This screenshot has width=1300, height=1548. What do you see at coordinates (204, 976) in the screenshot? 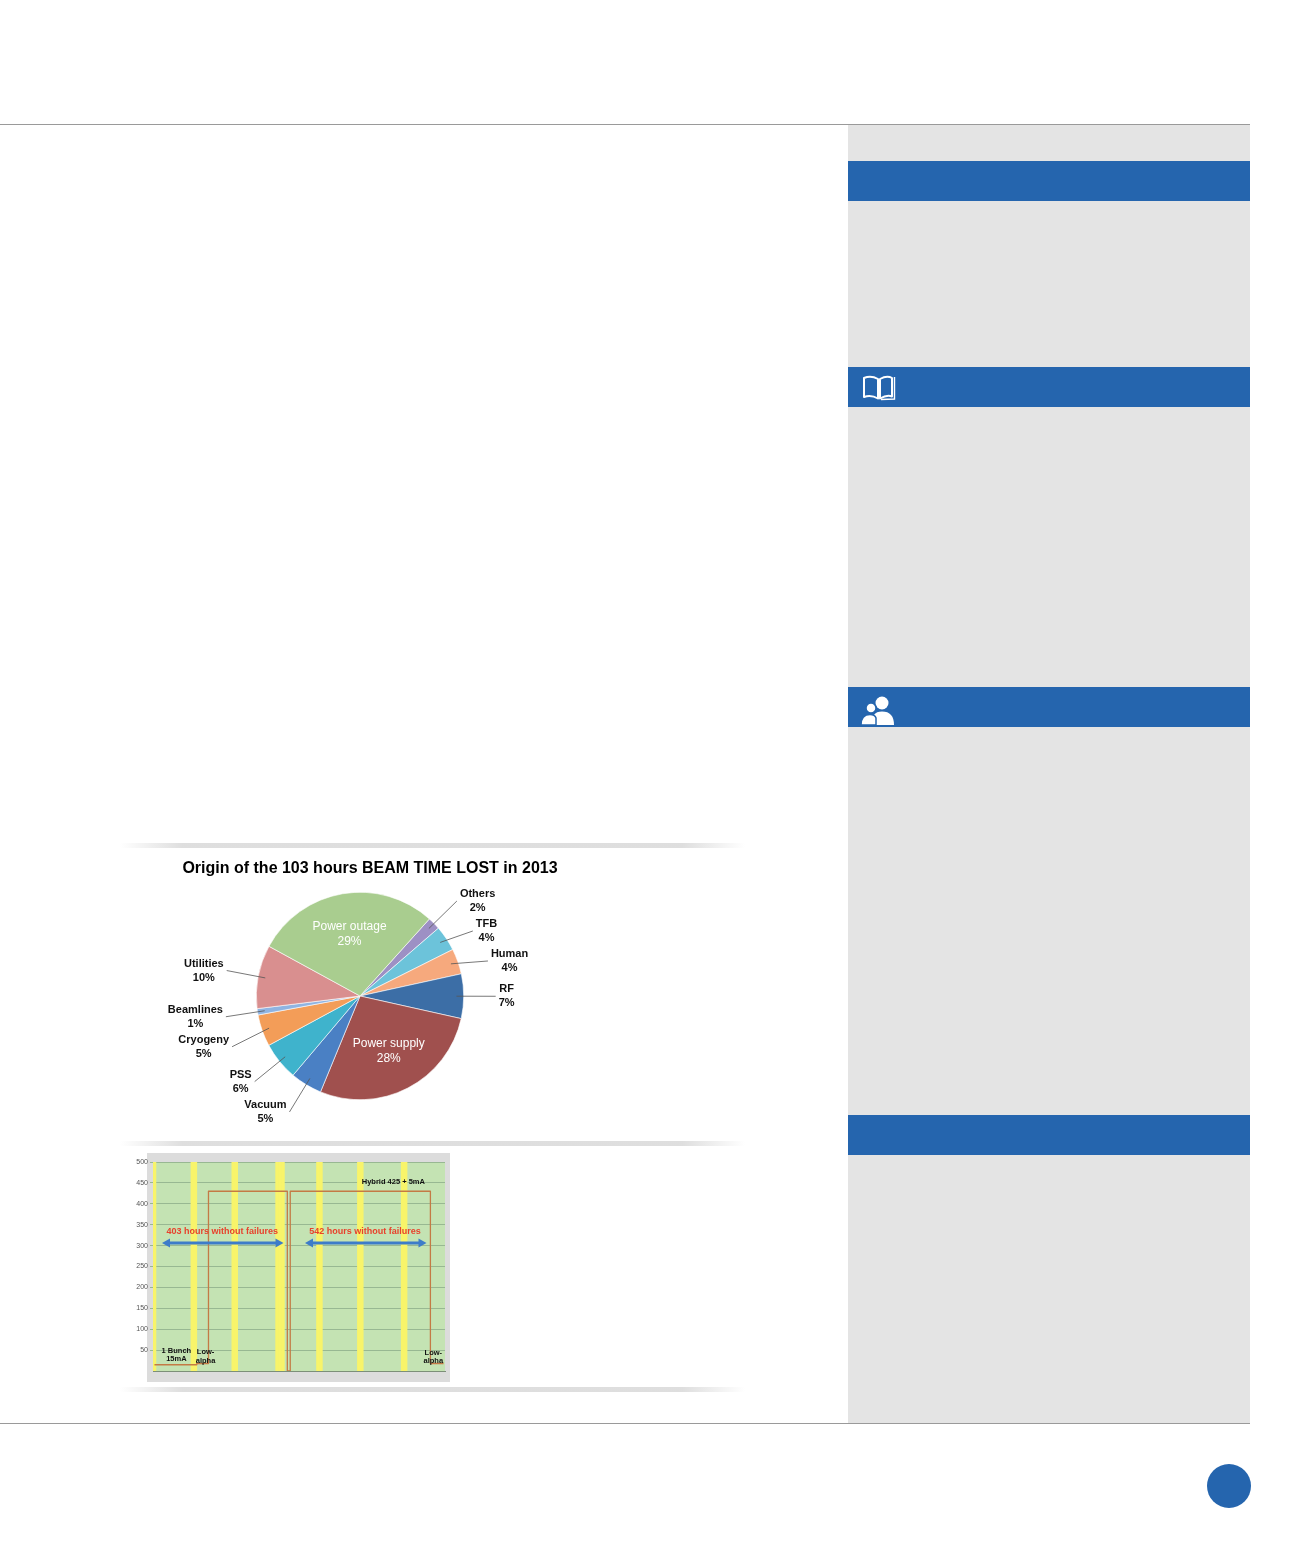
I see `data-label: 10%` at bounding box center [204, 976].